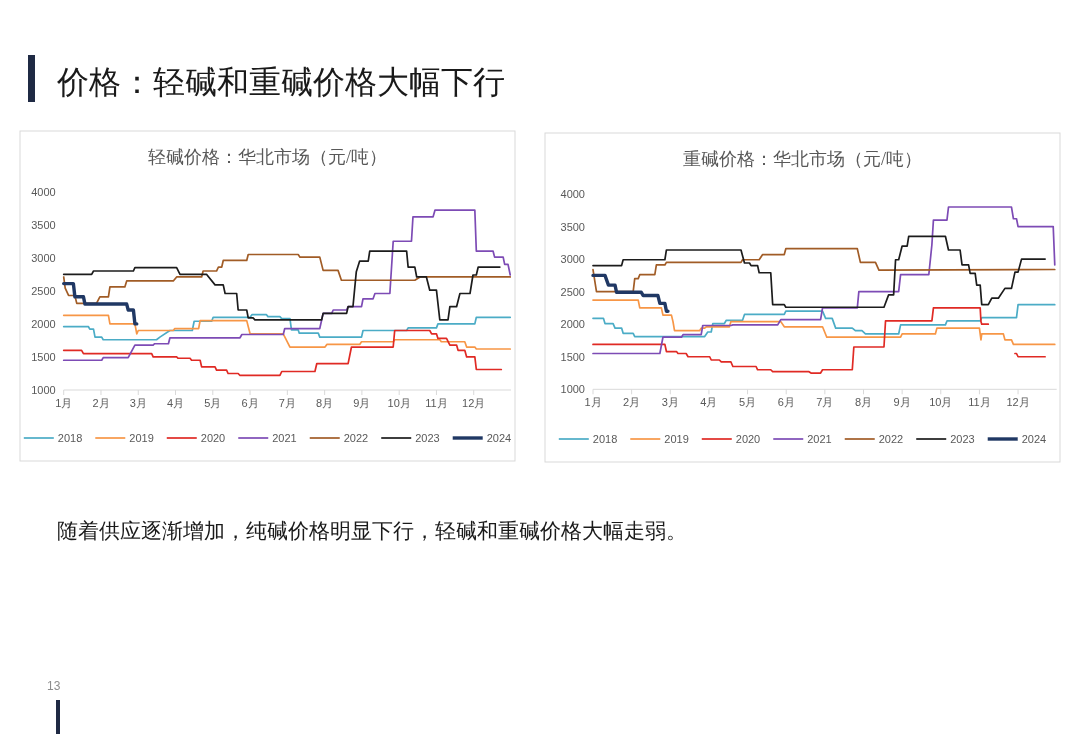  Describe the element at coordinates (54, 686) in the screenshot. I see `annotation: 13` at that location.